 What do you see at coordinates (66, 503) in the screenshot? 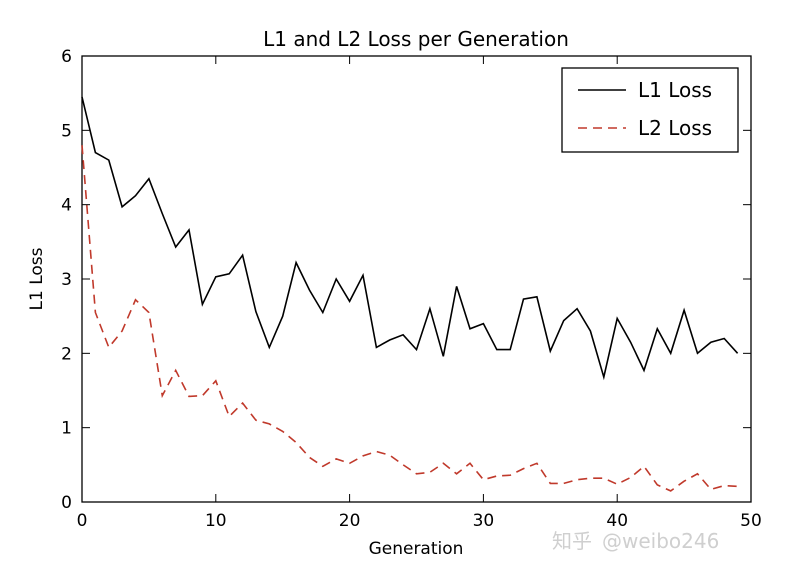
I see `y-tick-label: 0` at bounding box center [66, 503].